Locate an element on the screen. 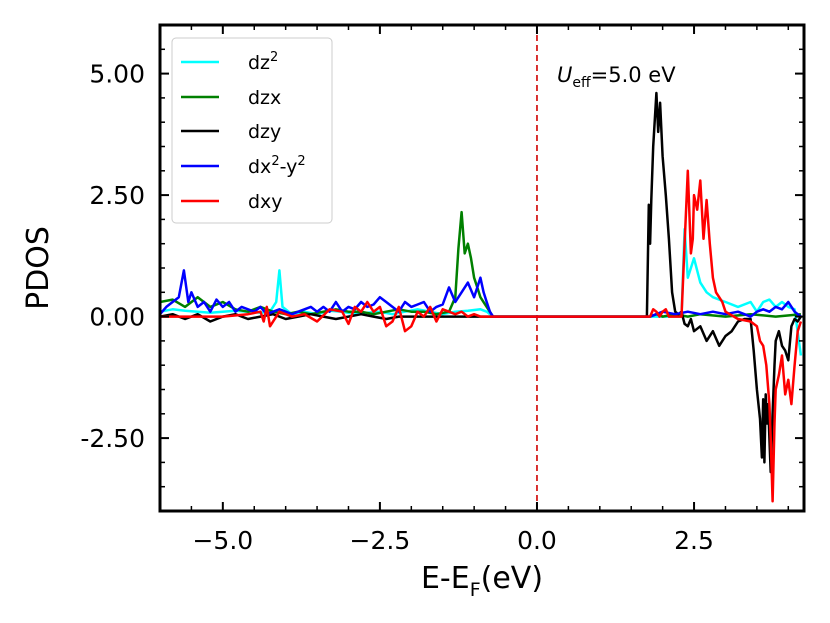 Image resolution: width=830 pixels, height=623 pixels. legend-label-dz2-sup: 2 is located at coordinates (274, 57).